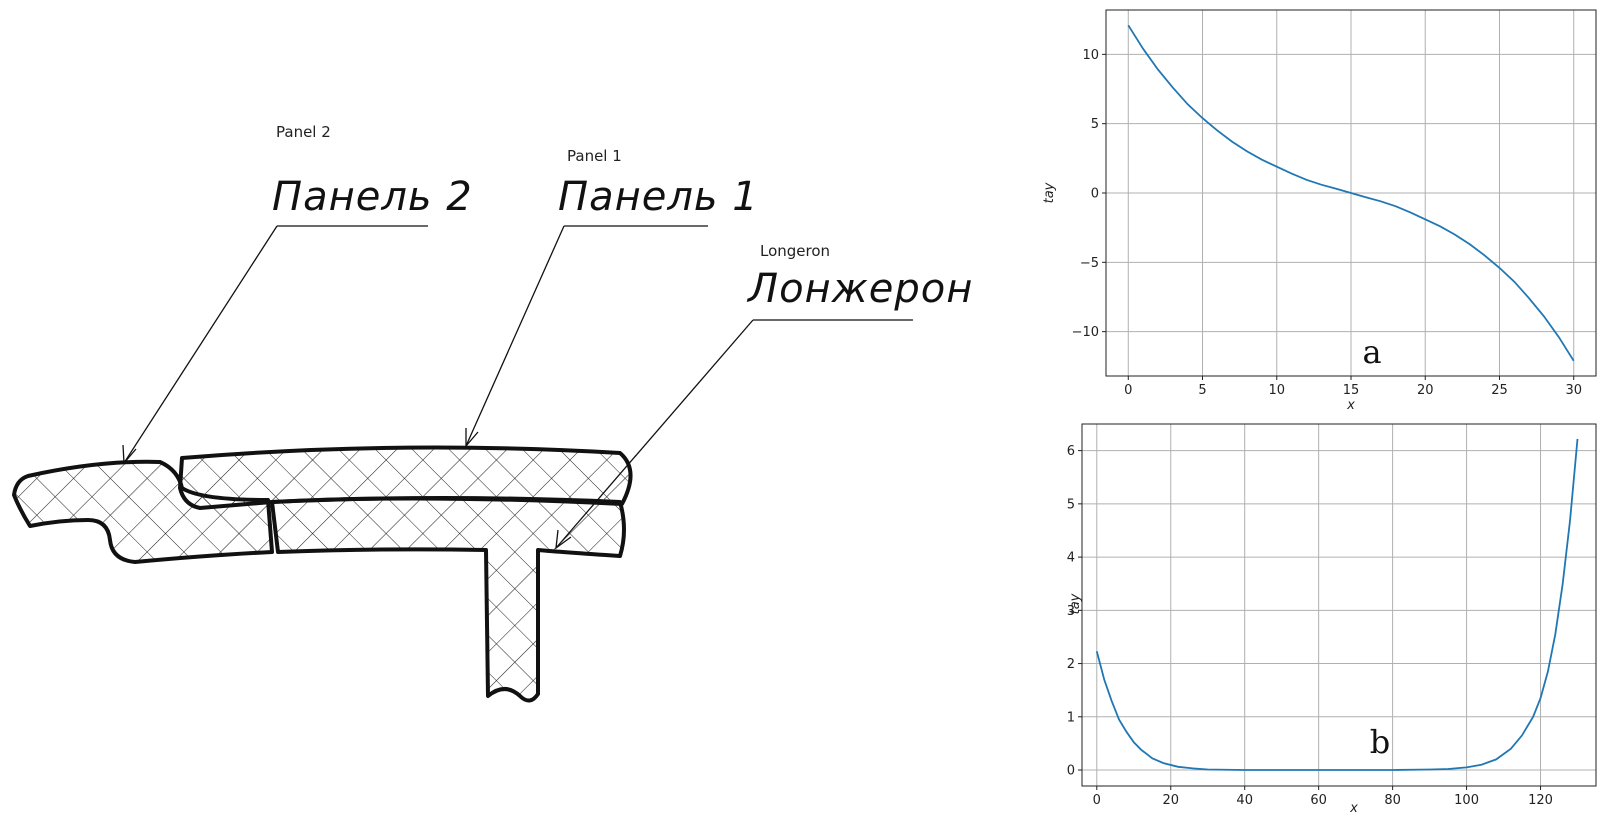 Image resolution: width=1605 pixels, height=814 pixels. I want to click on chart-b-grid, so click(1339, 605).